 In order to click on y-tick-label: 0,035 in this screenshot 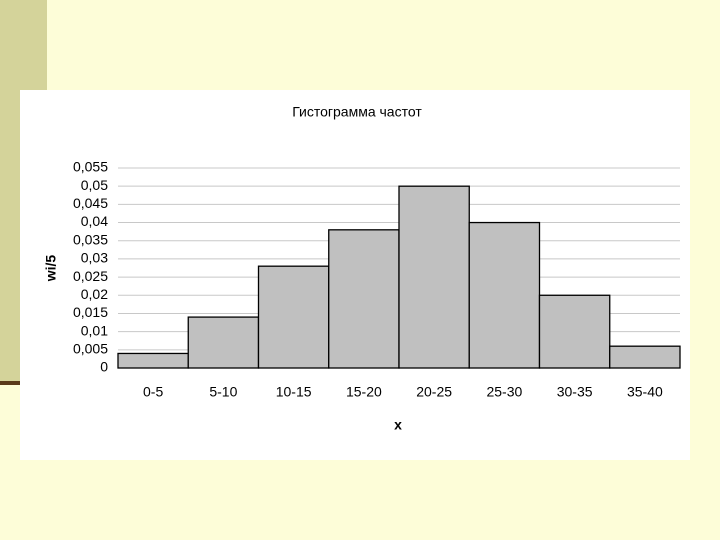, I will do `click(90, 239)`.